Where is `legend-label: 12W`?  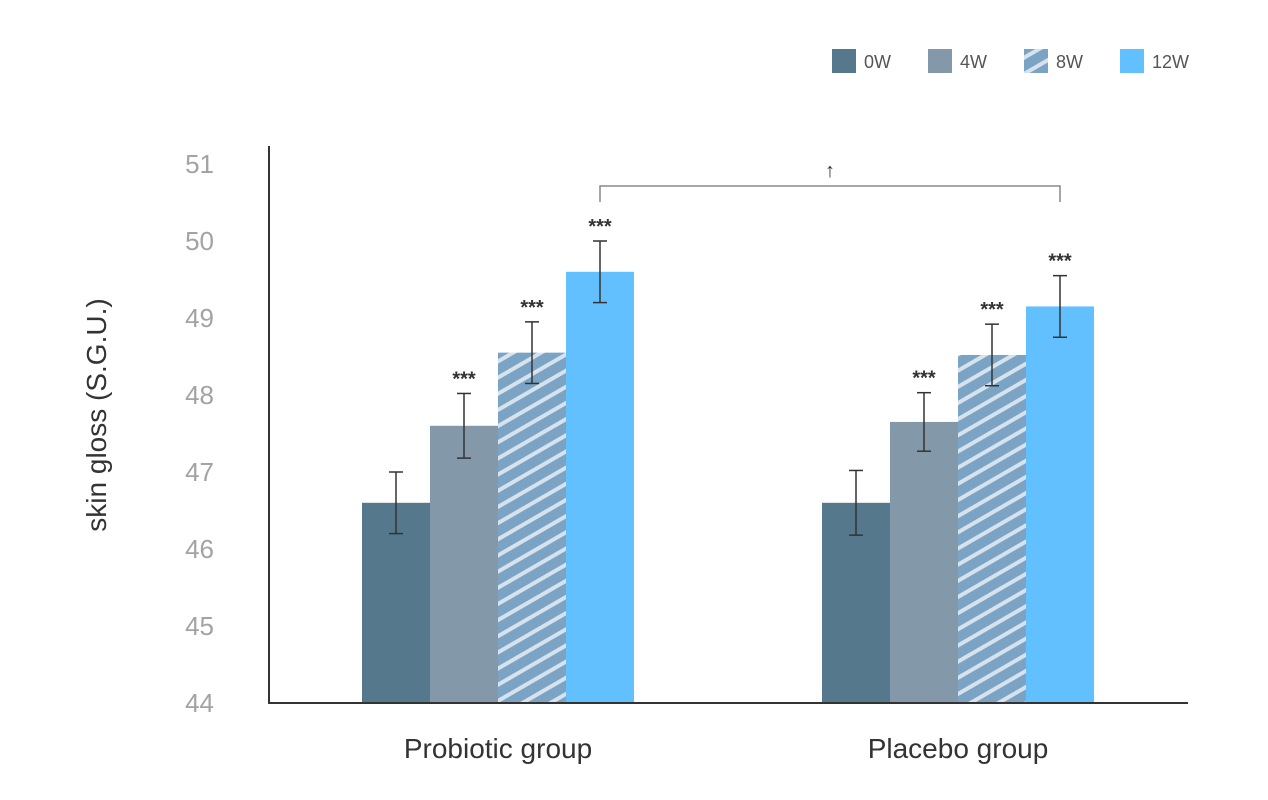 legend-label: 12W is located at coordinates (1170, 62).